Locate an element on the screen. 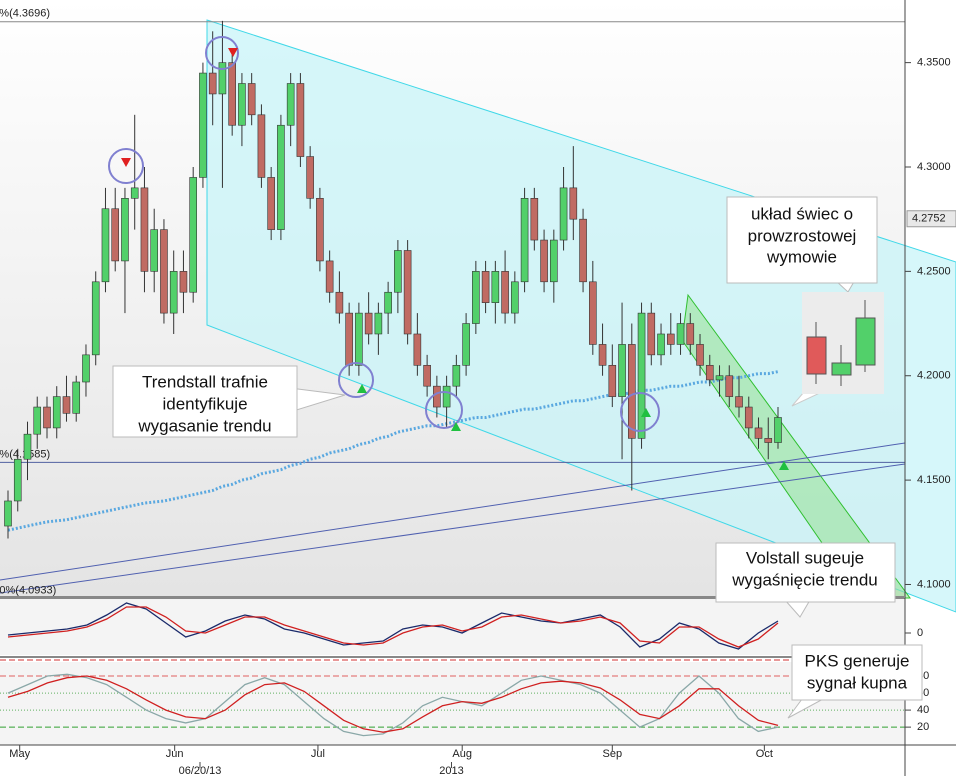  callout-candles: układ świec o prowzrostowej wymowie is located at coordinates (802, 244).